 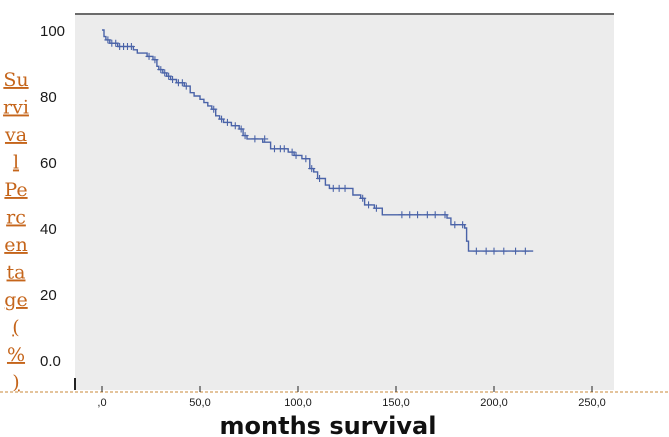 What do you see at coordinates (16, 163) in the screenshot?
I see `y-axis-label-line: l` at bounding box center [16, 163].